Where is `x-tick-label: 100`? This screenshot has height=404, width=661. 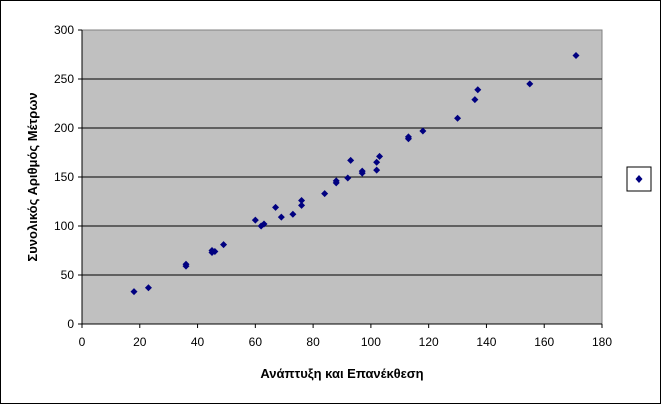 x-tick-label: 100 is located at coordinates (371, 342).